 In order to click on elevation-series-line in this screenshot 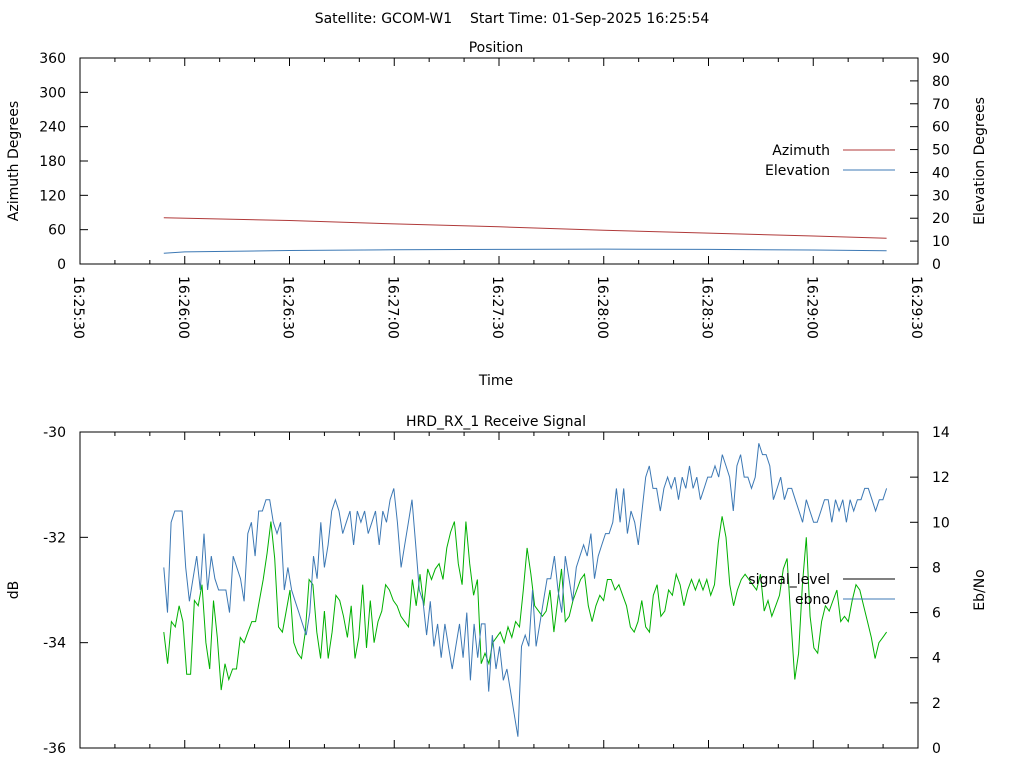, I will do `click(525, 251)`.